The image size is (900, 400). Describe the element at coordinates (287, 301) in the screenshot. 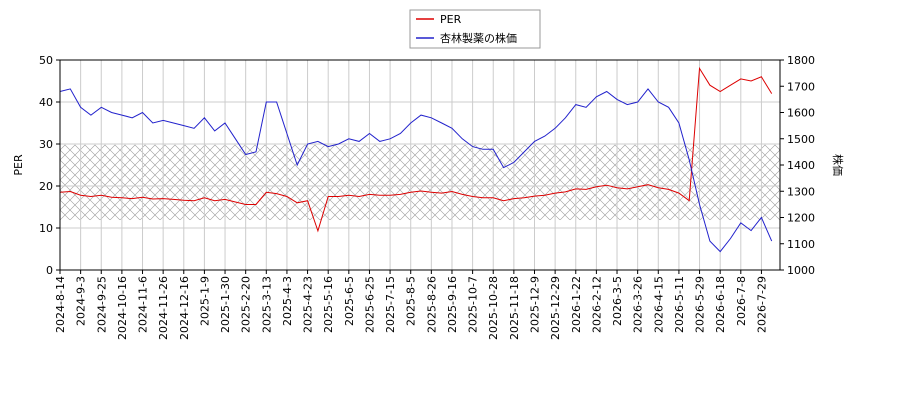

I see `x-tick-label: 2025-4-3` at that location.